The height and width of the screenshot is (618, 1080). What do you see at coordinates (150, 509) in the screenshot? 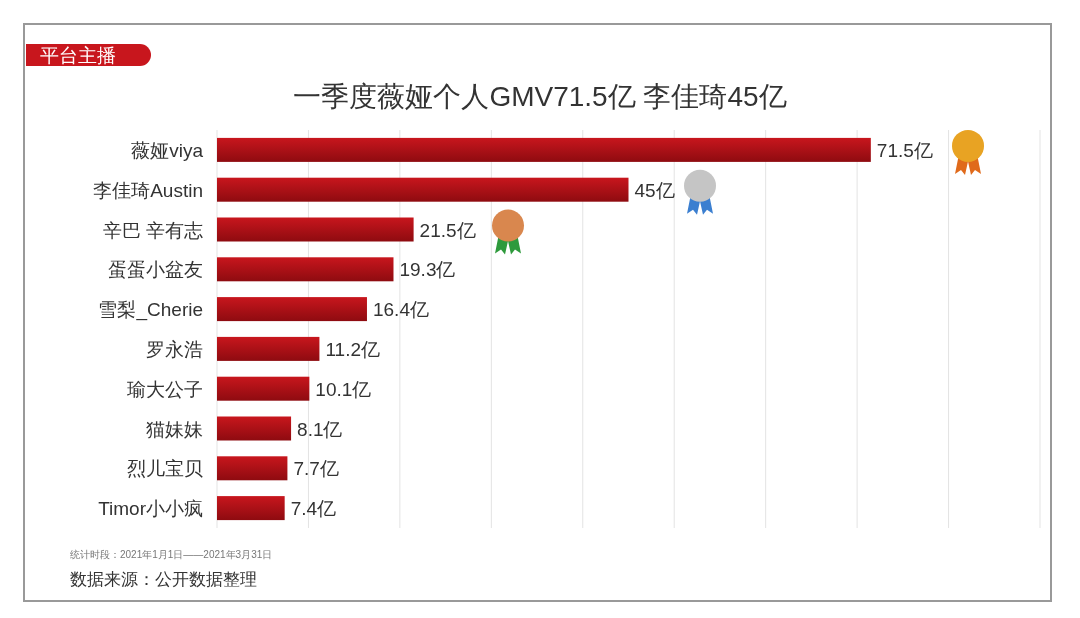
I see `y-tick-label: Timor小小疯` at bounding box center [150, 509].